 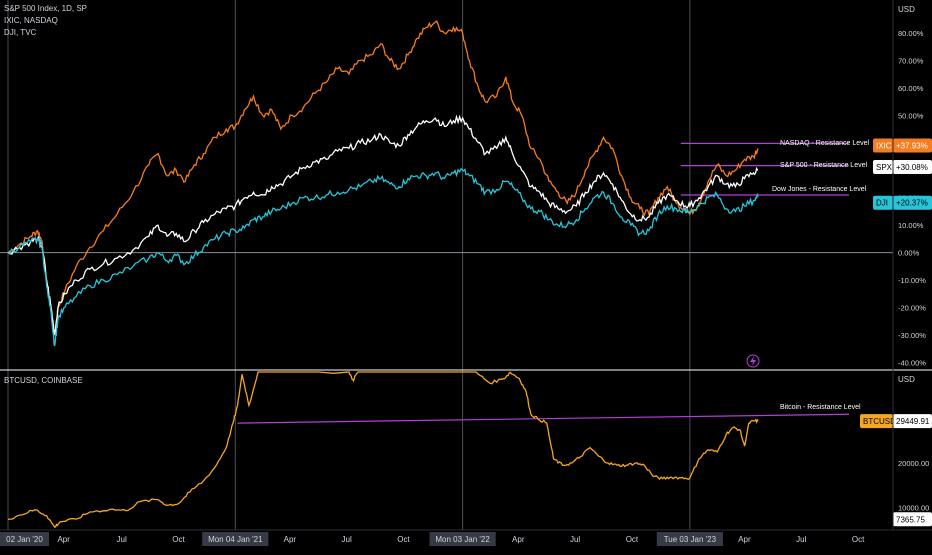 I want to click on y-tick-label: 20000.00, so click(x=913, y=463).